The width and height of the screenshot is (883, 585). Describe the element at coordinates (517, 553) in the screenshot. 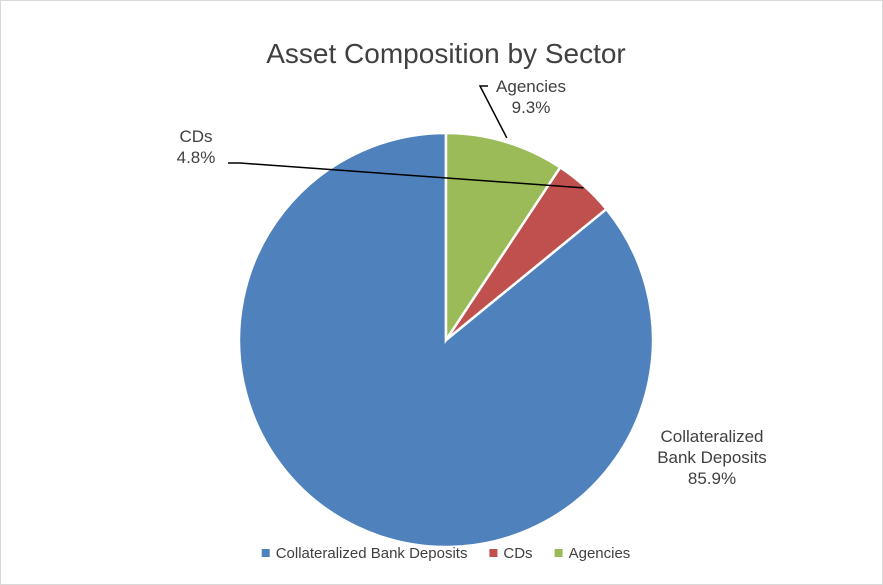

I see `legend-label-cds: CDs` at that location.